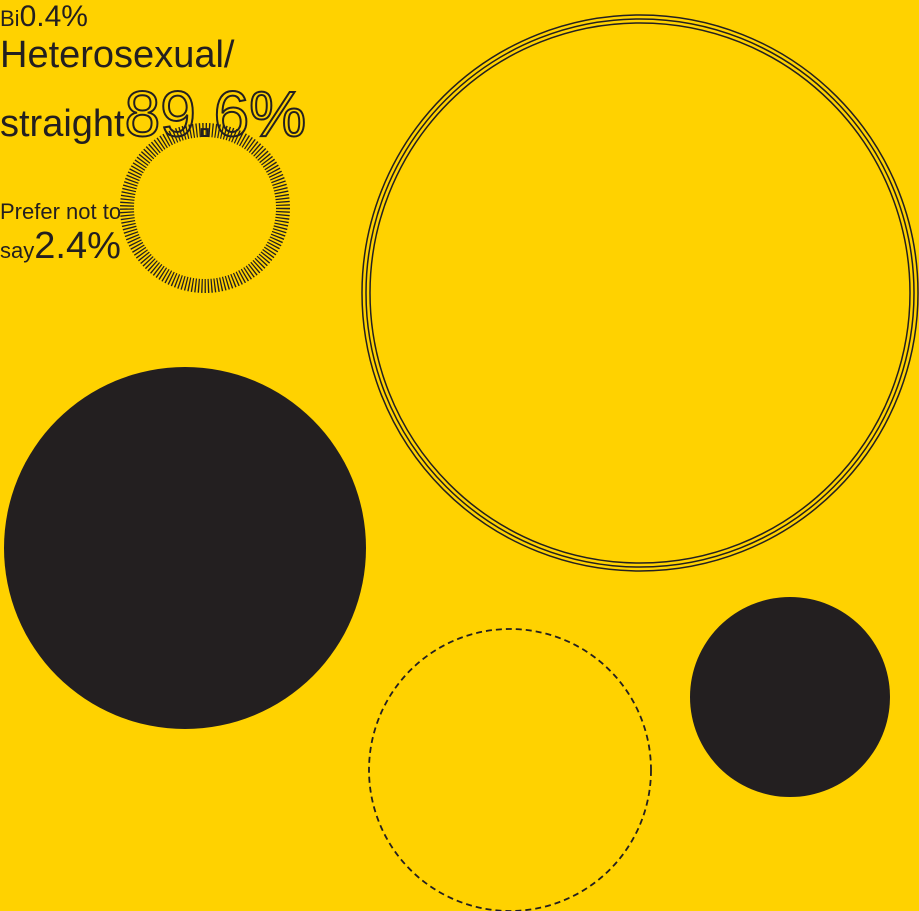  I want to click on bubble-value-label: 0.4%, so click(53, 16).